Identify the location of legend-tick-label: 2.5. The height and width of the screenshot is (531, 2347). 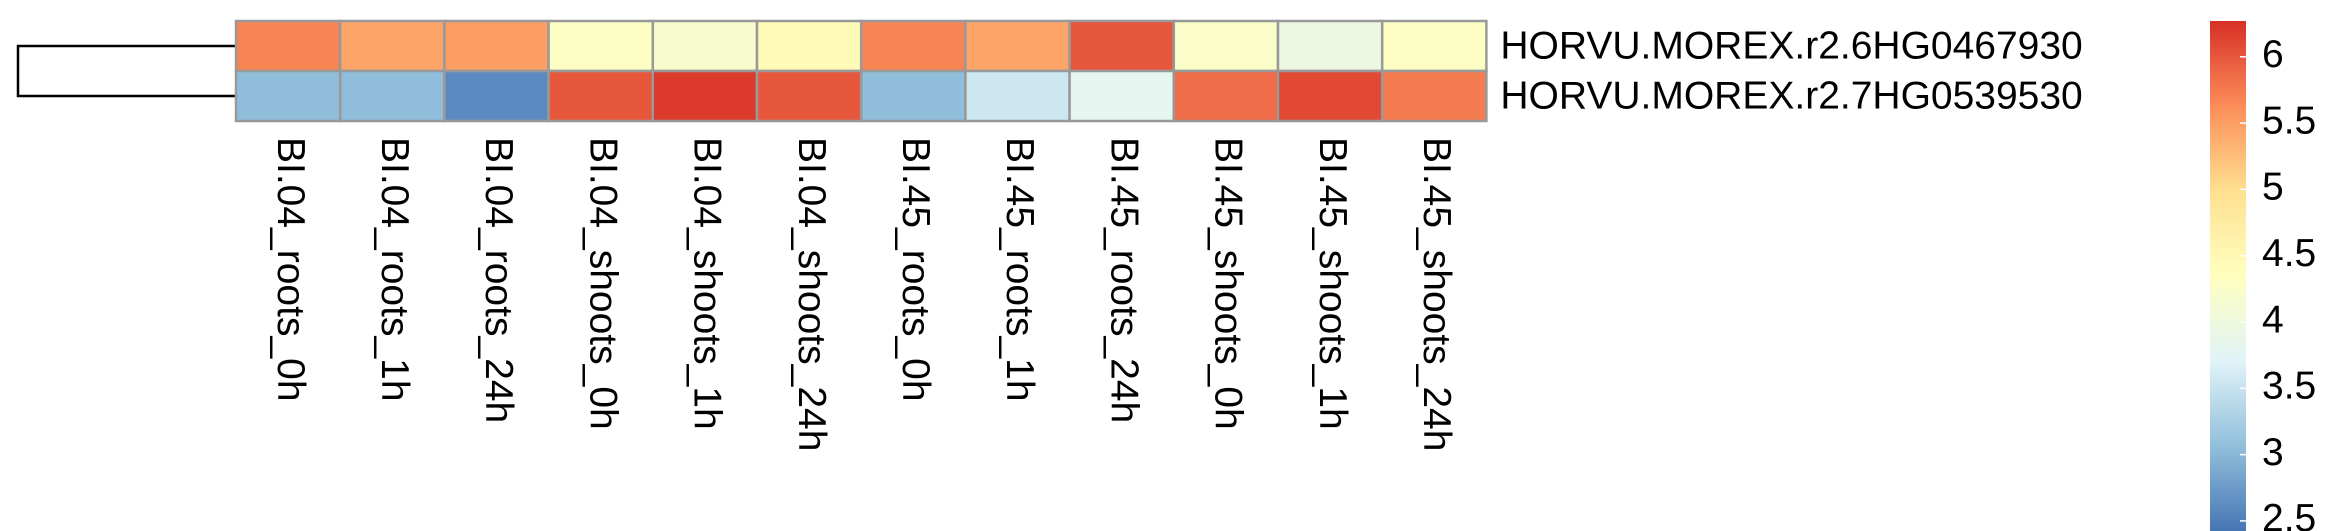
(2289, 514).